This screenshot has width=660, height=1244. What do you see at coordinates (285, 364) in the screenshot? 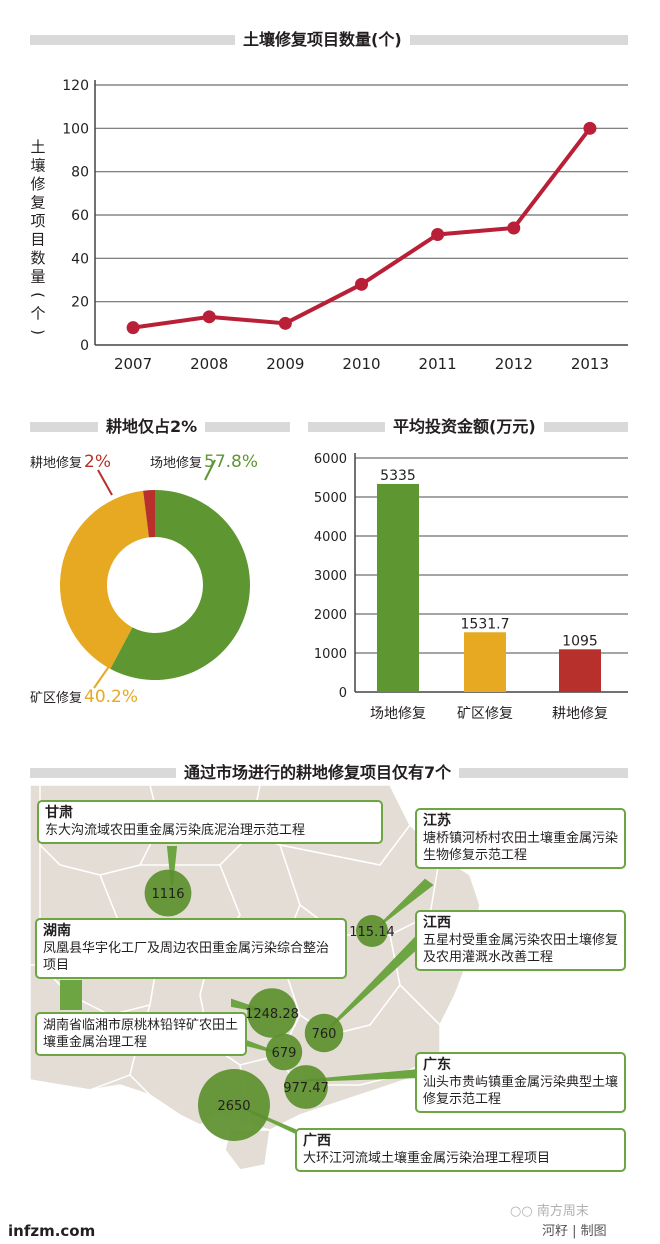
I see `x-tick-label: 2009` at bounding box center [285, 364].